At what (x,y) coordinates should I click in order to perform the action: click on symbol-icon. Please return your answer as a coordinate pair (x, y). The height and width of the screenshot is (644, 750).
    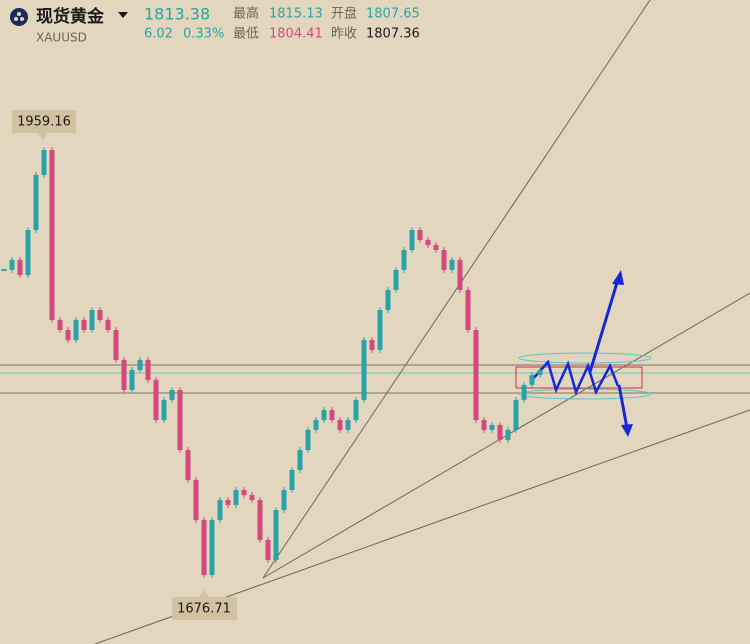
    Looking at the image, I should click on (19, 17).